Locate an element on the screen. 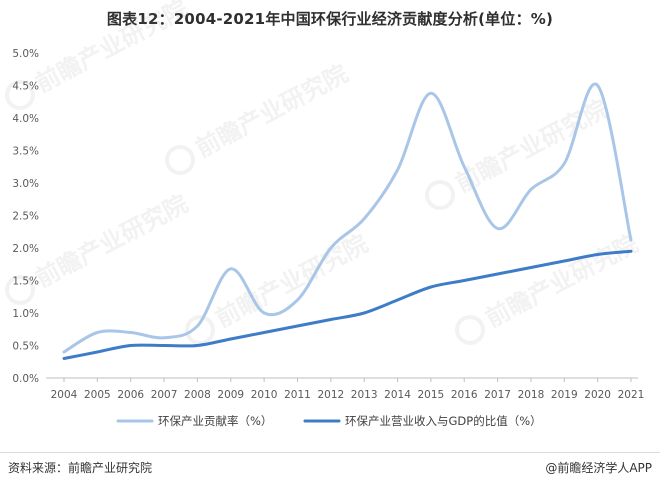  x-tick-label: 2016 is located at coordinates (464, 395).